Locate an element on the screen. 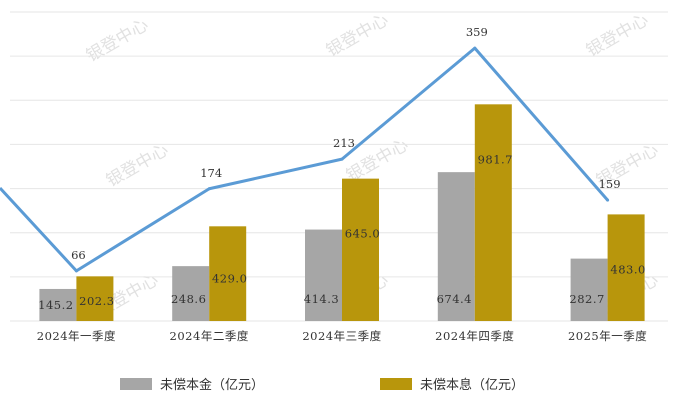 This screenshot has height=409, width=681. x-axis-ticks: 2024年一季度 2024年二季度 2024年三季度 2024年四季度 2025年一季度 is located at coordinates (342, 336).